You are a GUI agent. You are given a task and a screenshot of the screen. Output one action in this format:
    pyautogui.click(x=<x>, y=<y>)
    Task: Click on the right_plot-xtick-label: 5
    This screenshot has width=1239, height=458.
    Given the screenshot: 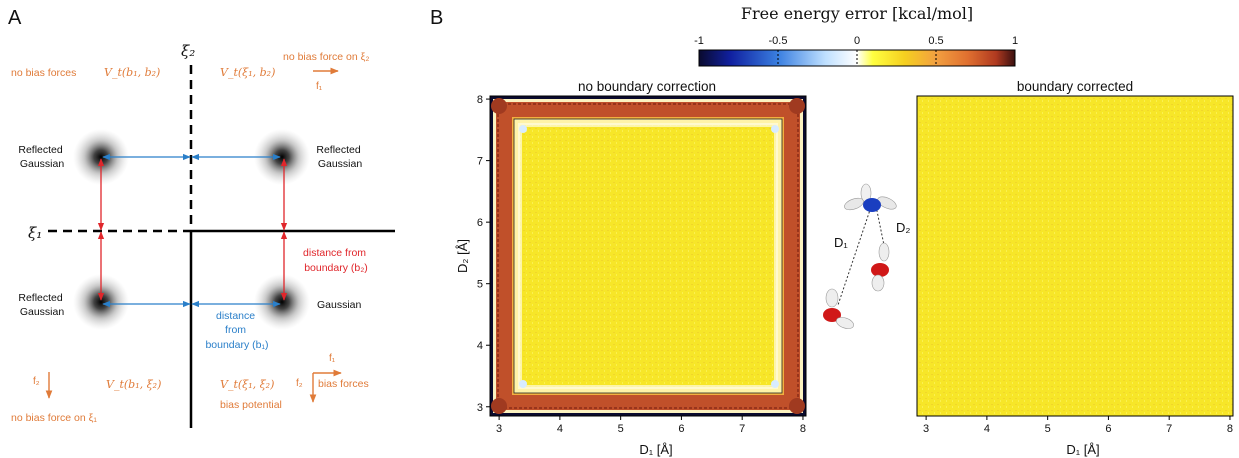 What is the action you would take?
    pyautogui.click(x=1048, y=429)
    